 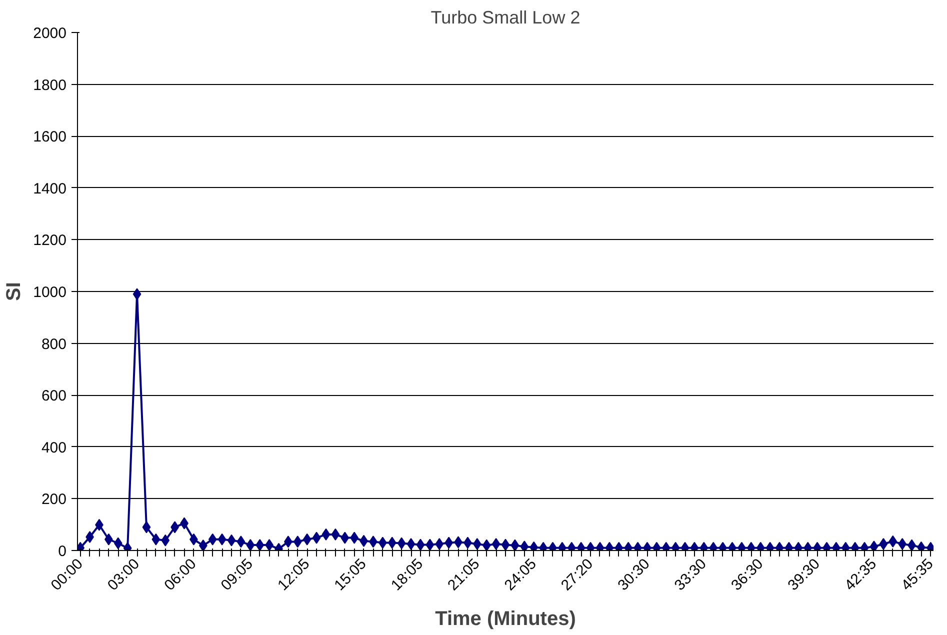 What do you see at coordinates (14, 291) in the screenshot?
I see `y-axis-title: SI` at bounding box center [14, 291].